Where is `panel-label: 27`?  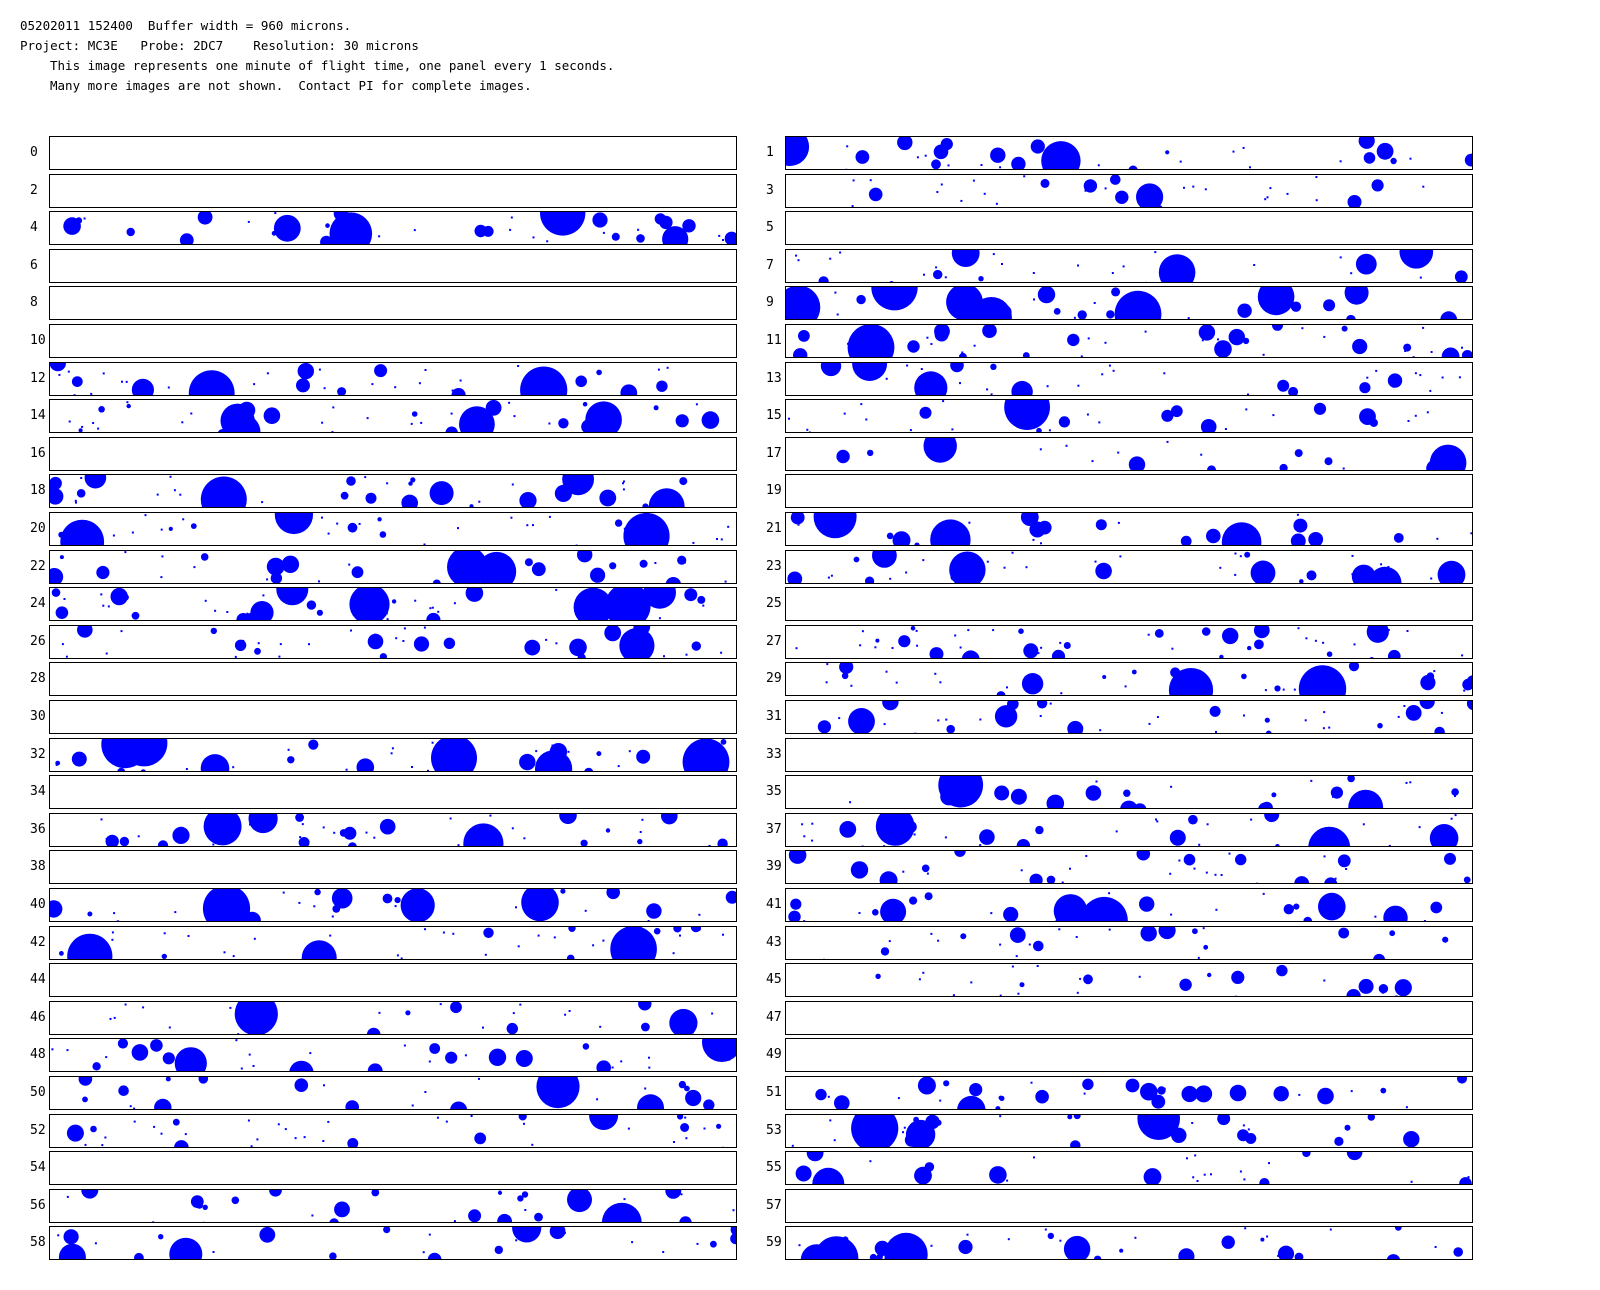 panel-label: 27 is located at coordinates (774, 641).